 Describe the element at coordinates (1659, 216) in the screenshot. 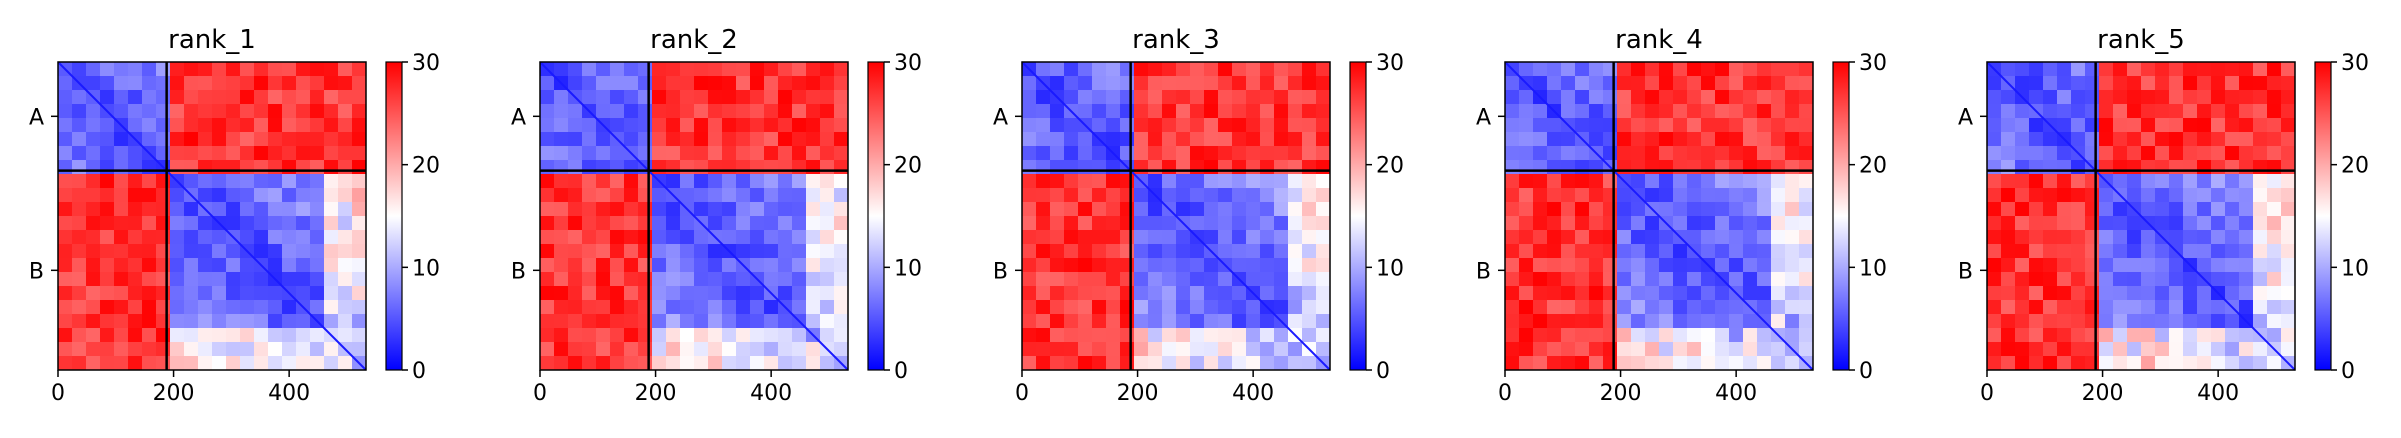

I see `diagonal-line` at that location.